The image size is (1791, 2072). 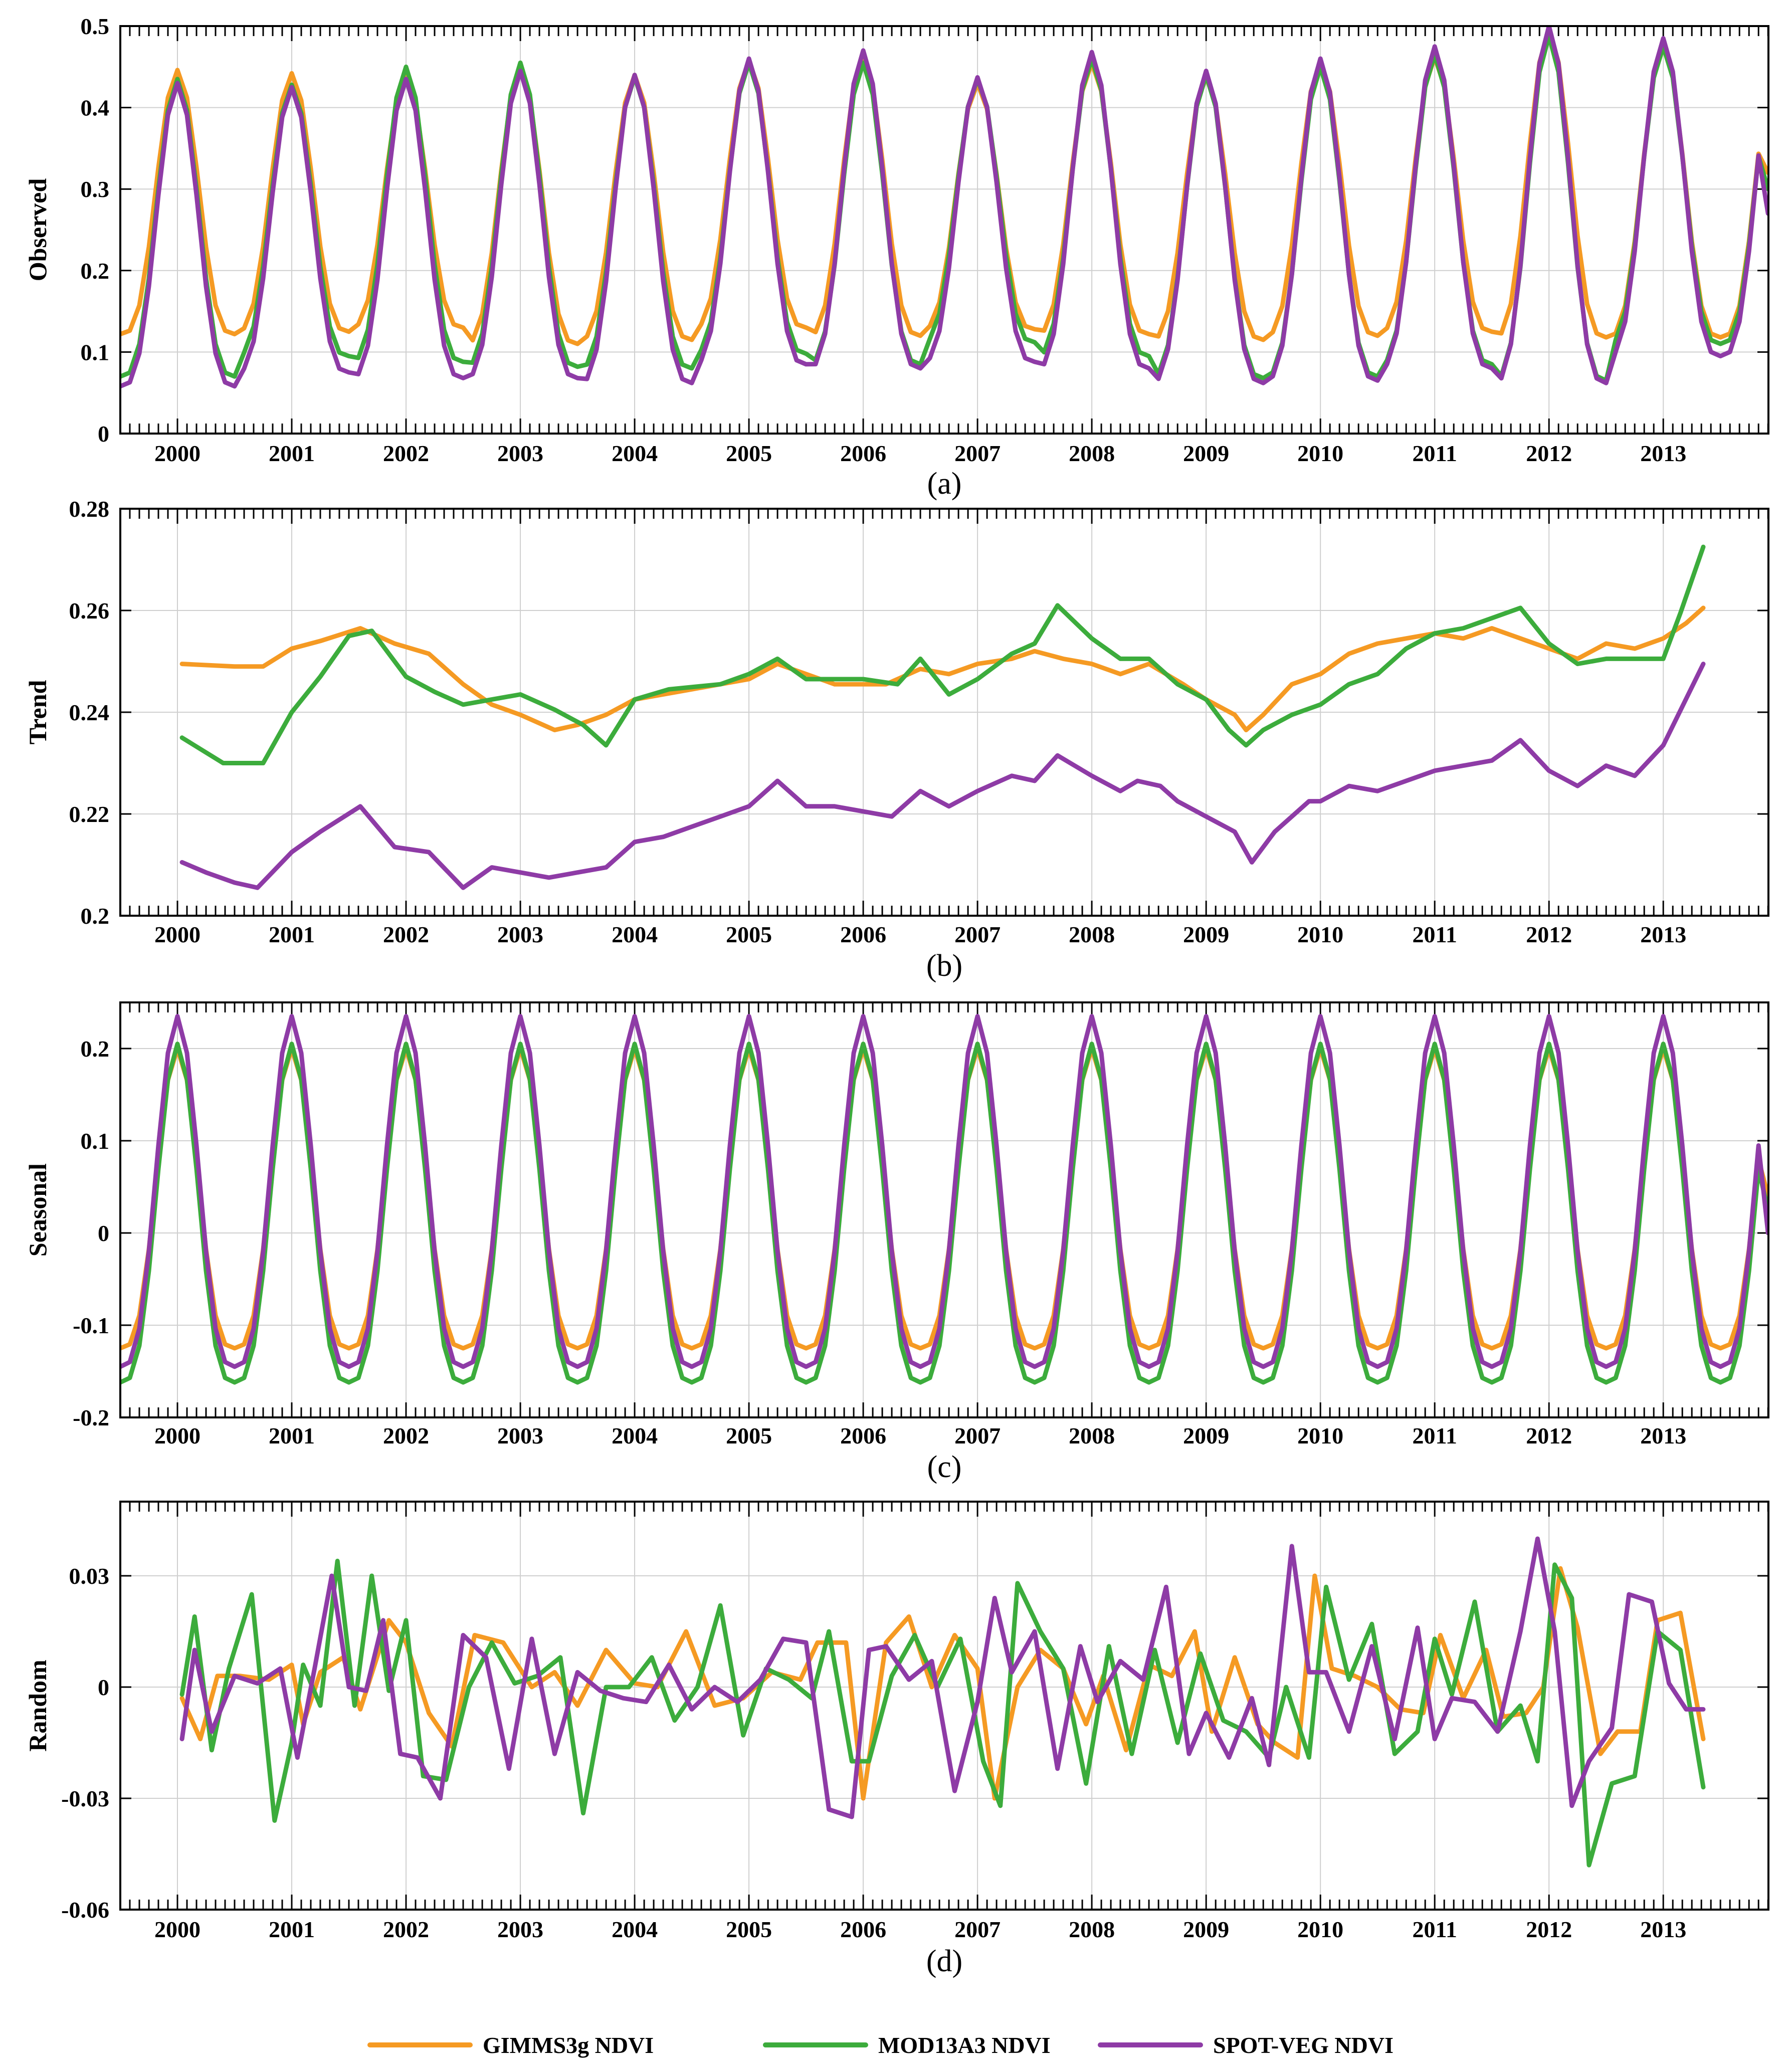 What do you see at coordinates (38, 230) in the screenshot?
I see `y-axis-title: Observed` at bounding box center [38, 230].